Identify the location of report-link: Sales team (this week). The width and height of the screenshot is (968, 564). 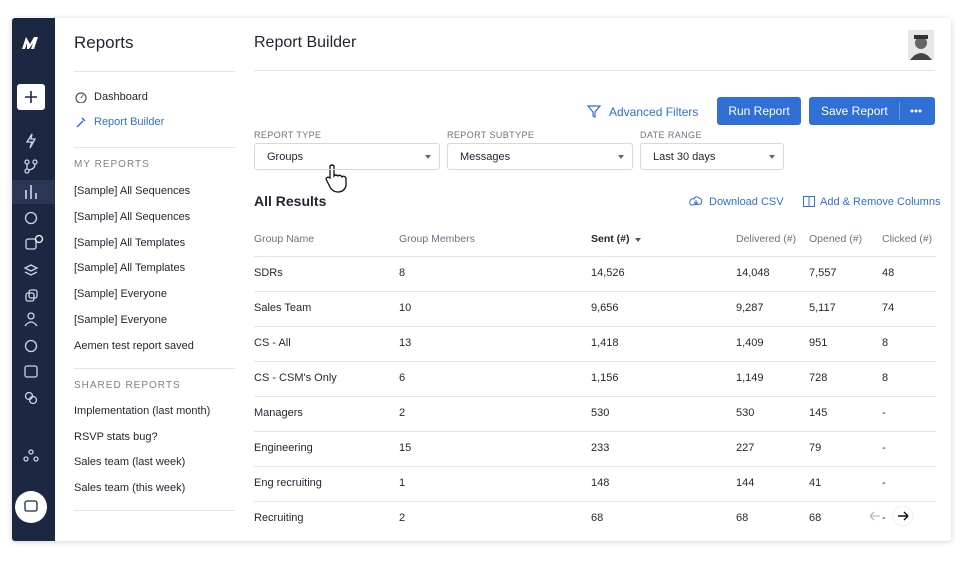
(130, 488).